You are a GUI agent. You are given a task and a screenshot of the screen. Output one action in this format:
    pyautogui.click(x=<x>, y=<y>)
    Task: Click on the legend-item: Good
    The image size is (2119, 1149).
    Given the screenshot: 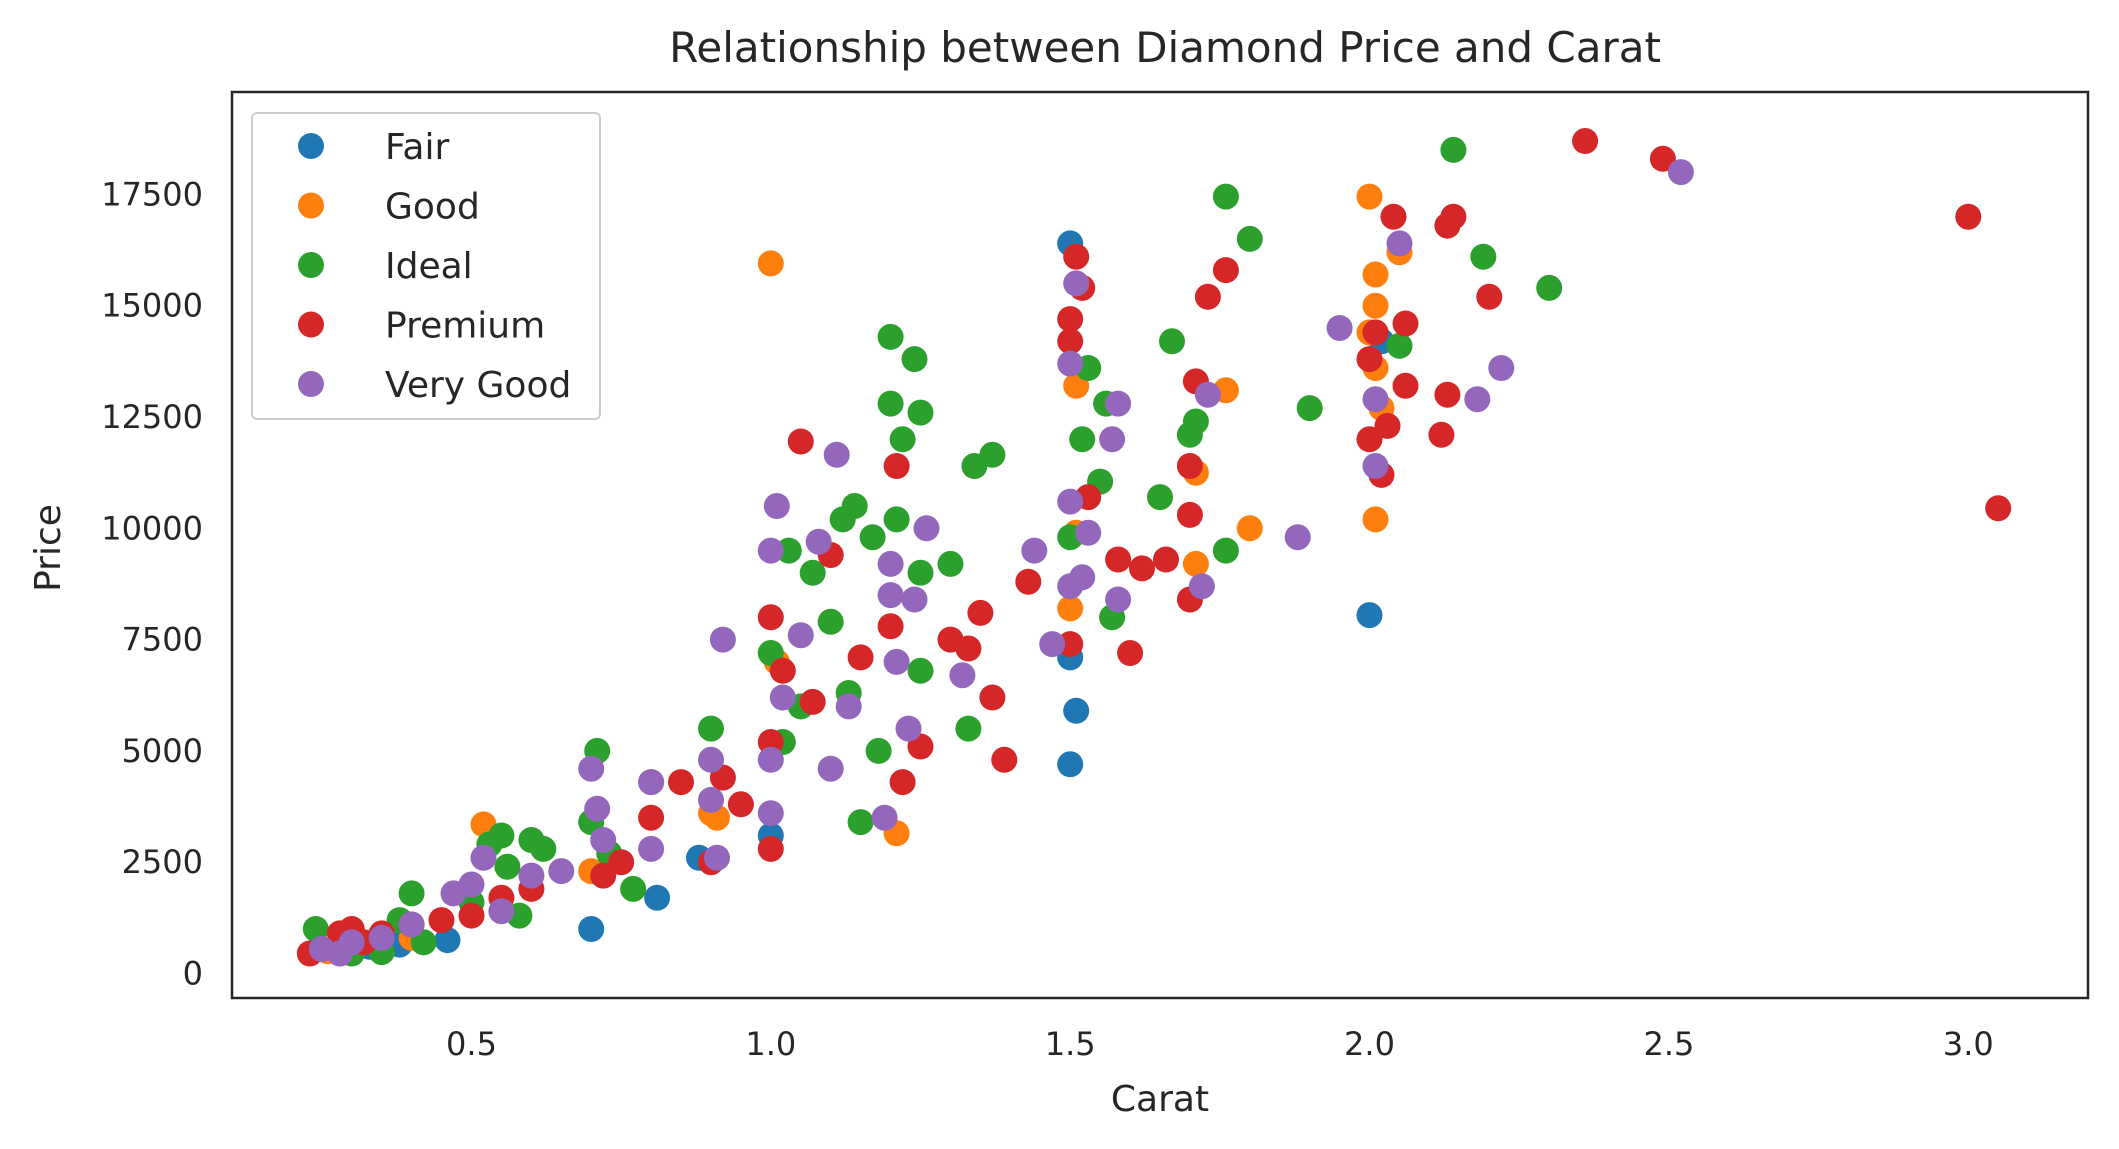 What is the action you would take?
    pyautogui.click(x=389, y=207)
    